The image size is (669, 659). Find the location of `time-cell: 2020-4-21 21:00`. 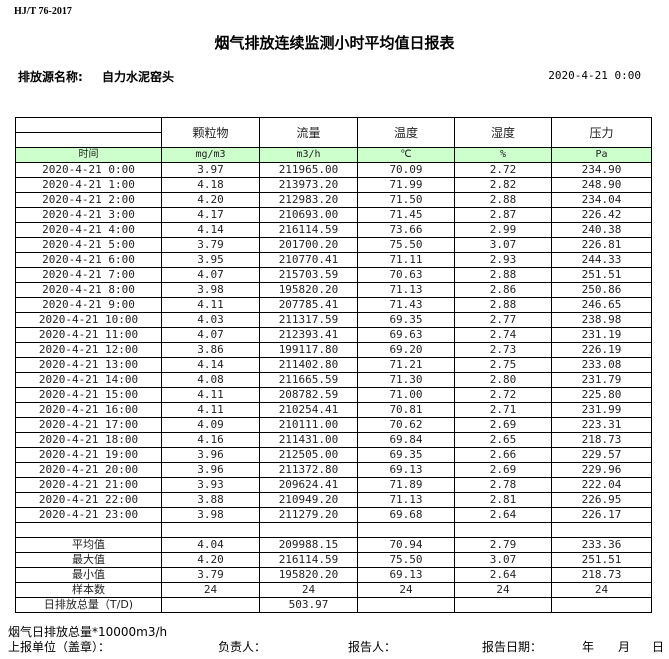

time-cell: 2020-4-21 21:00 is located at coordinates (88, 485).